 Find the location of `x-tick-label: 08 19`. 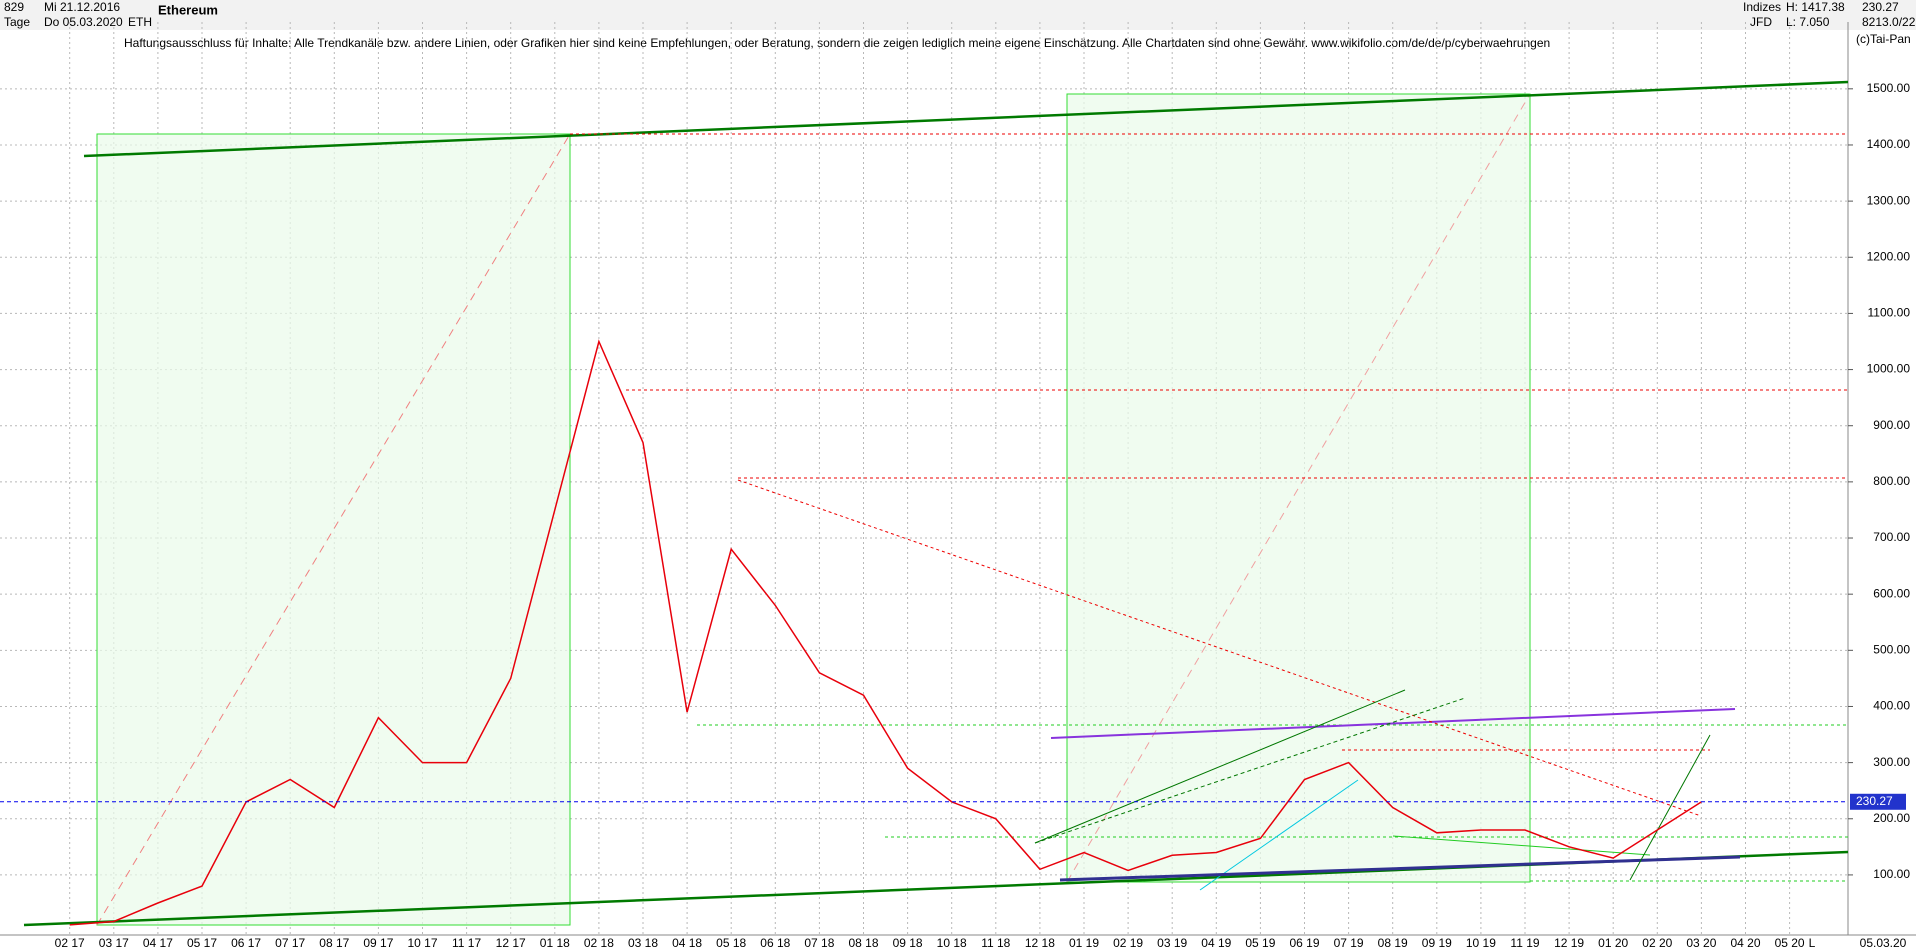

x-tick-label: 08 19 is located at coordinates (1393, 943).